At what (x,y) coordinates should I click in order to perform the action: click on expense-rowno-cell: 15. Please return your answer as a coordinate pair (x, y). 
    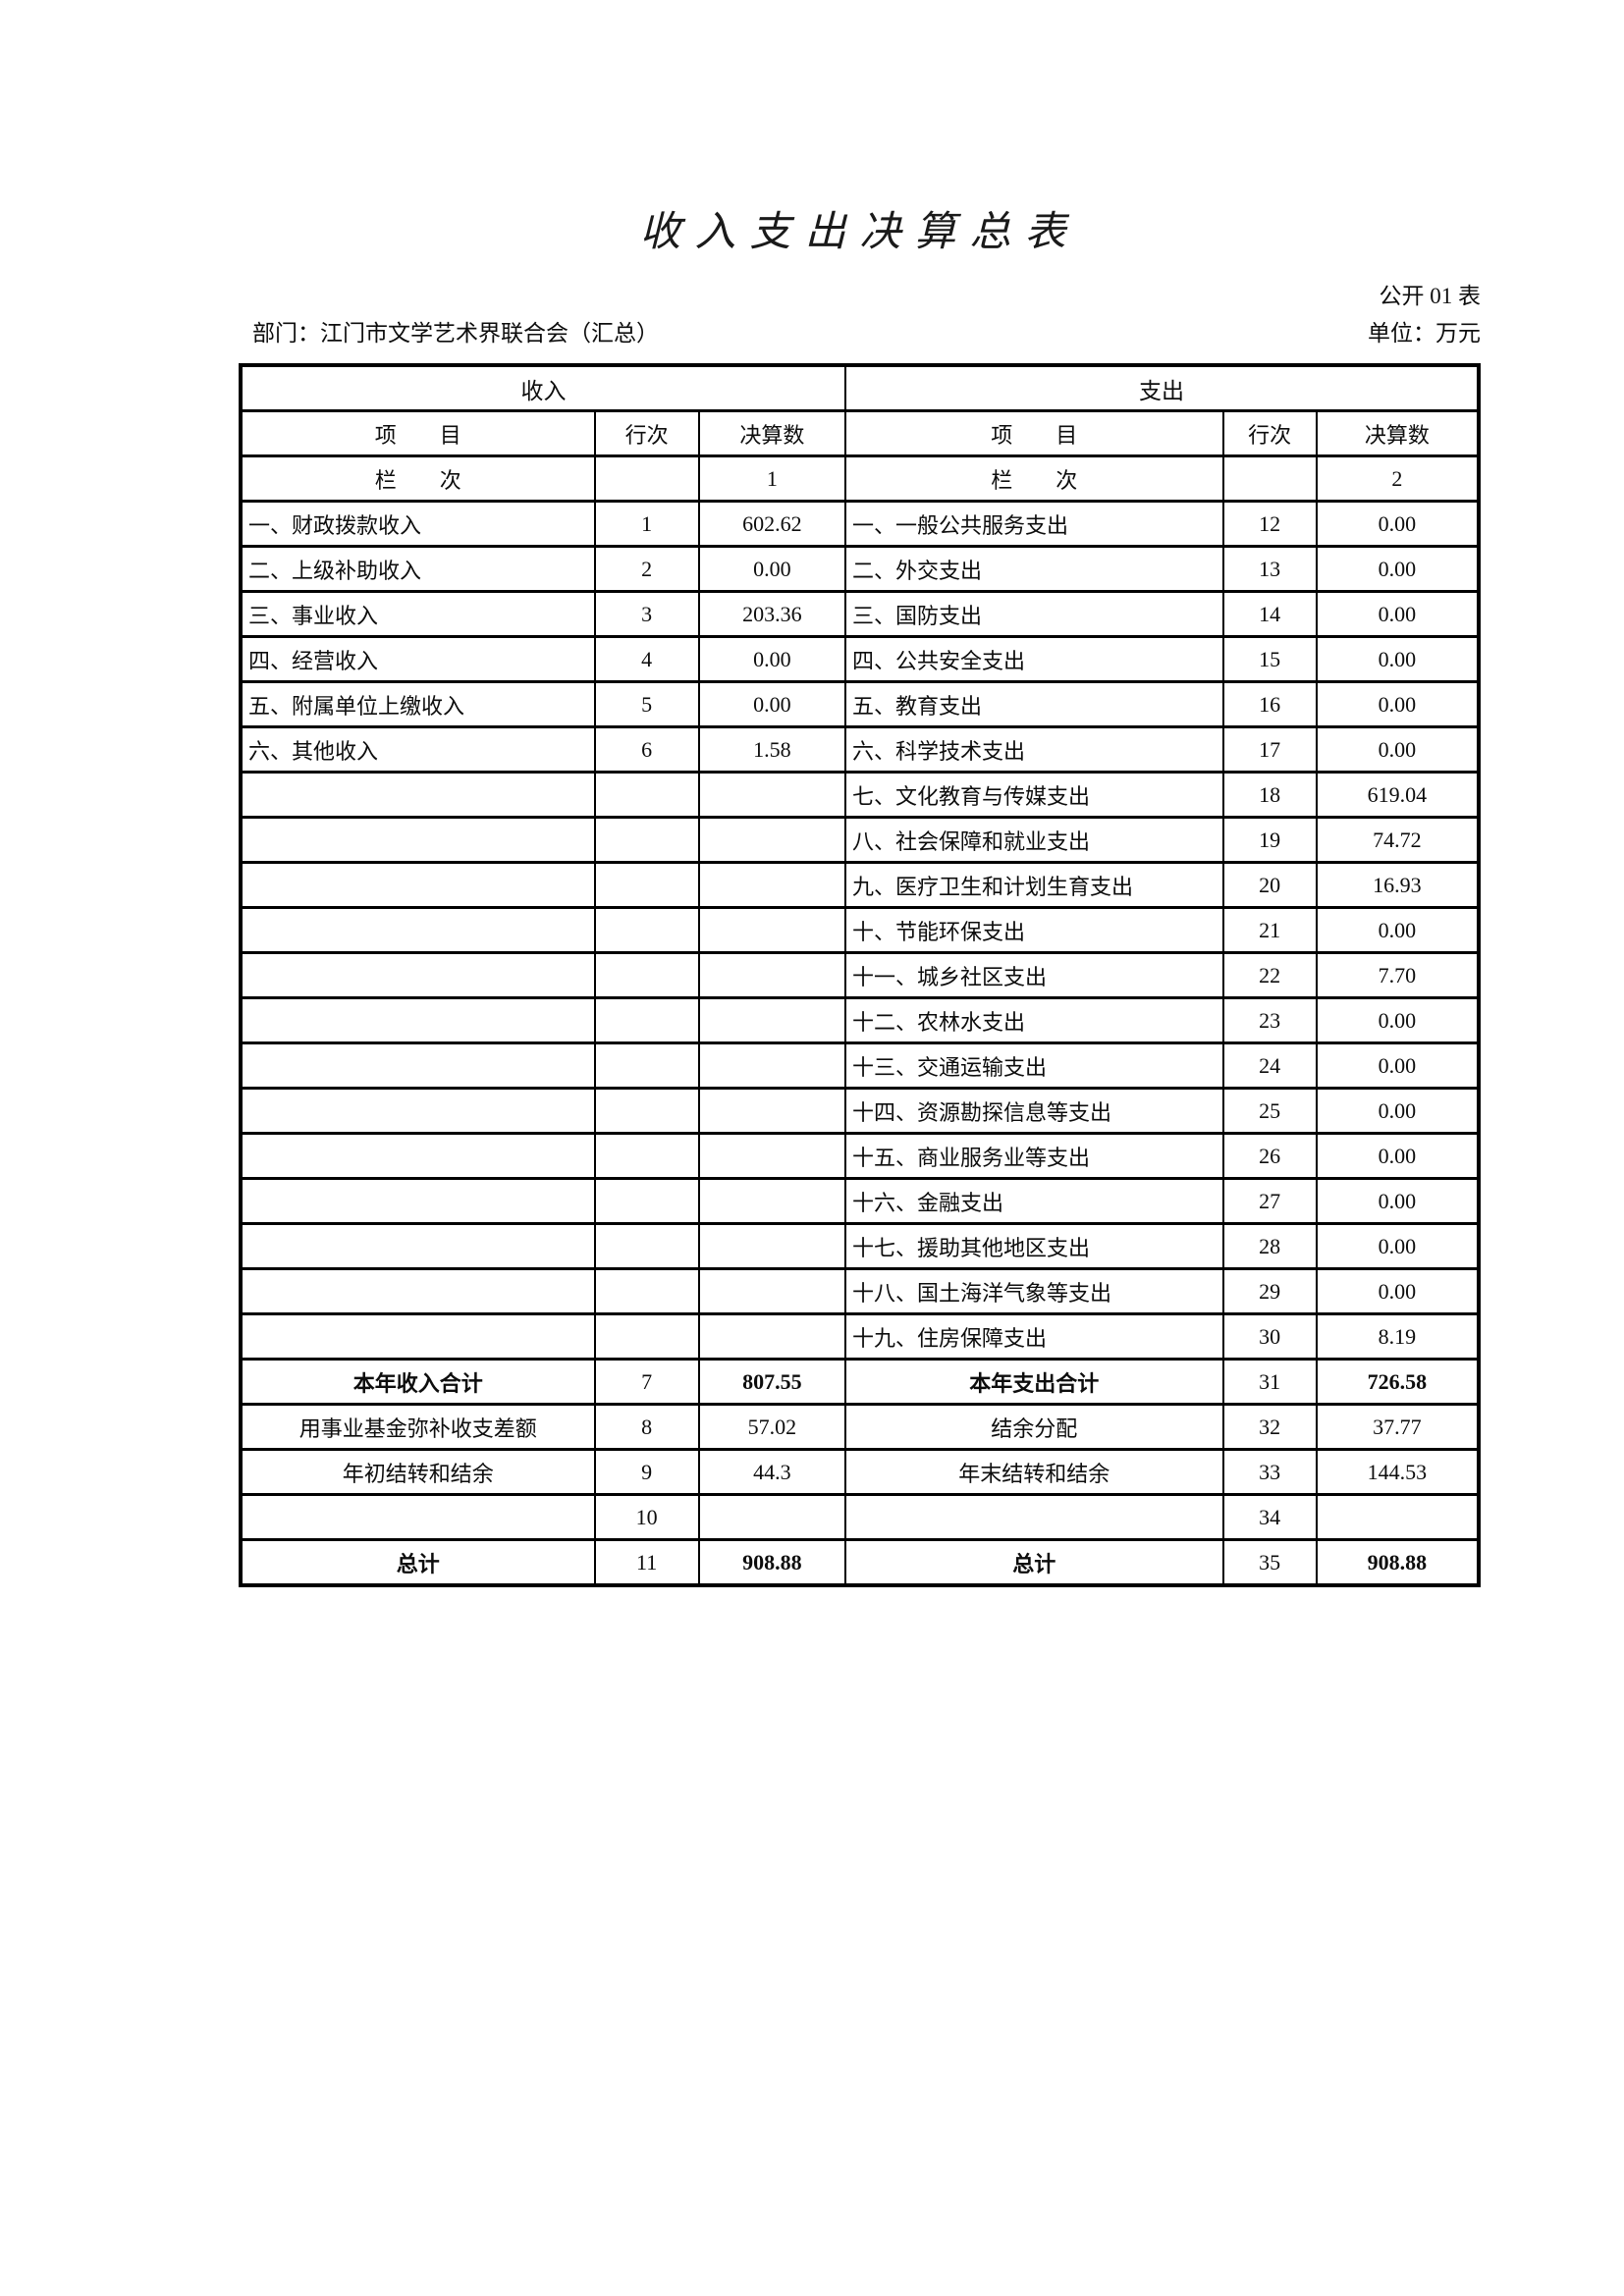
    Looking at the image, I should click on (1269, 659).